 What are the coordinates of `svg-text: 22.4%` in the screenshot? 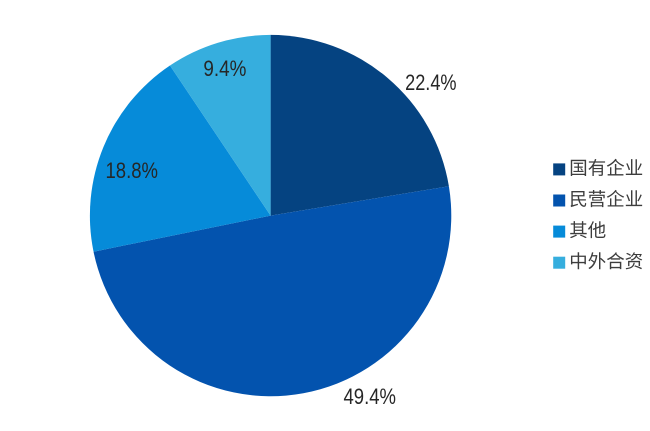 It's located at (431, 82).